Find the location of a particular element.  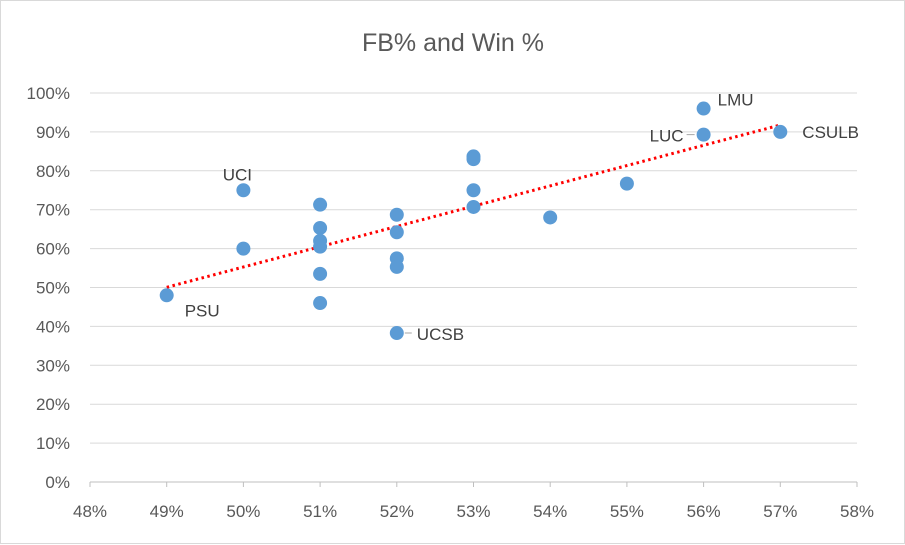

y-tick-label: 80% is located at coordinates (53, 171).